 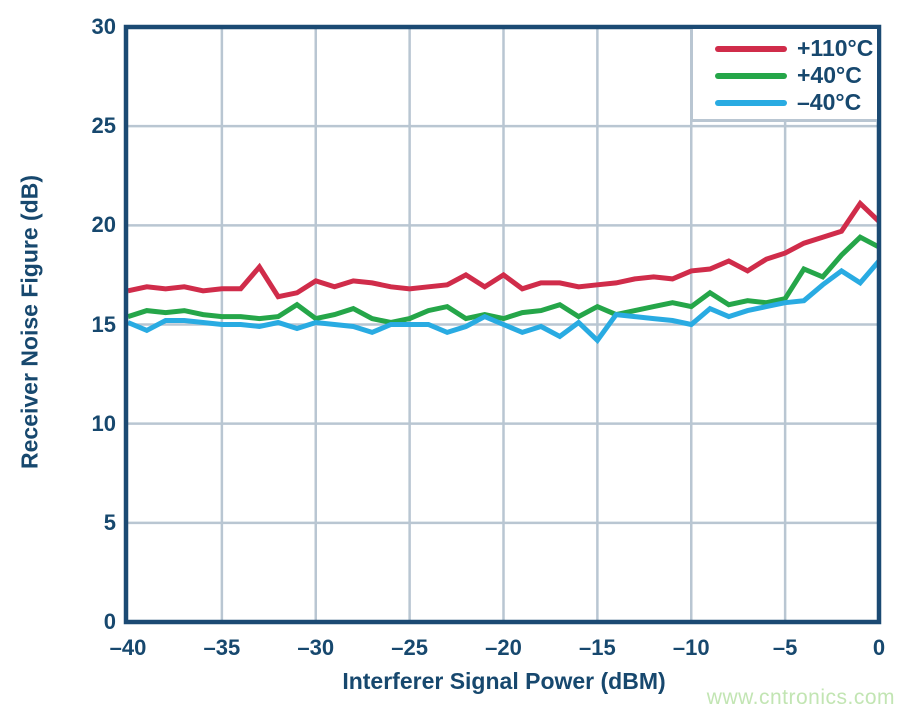 What do you see at coordinates (222, 647) in the screenshot?
I see `x-tick-label: –35` at bounding box center [222, 647].